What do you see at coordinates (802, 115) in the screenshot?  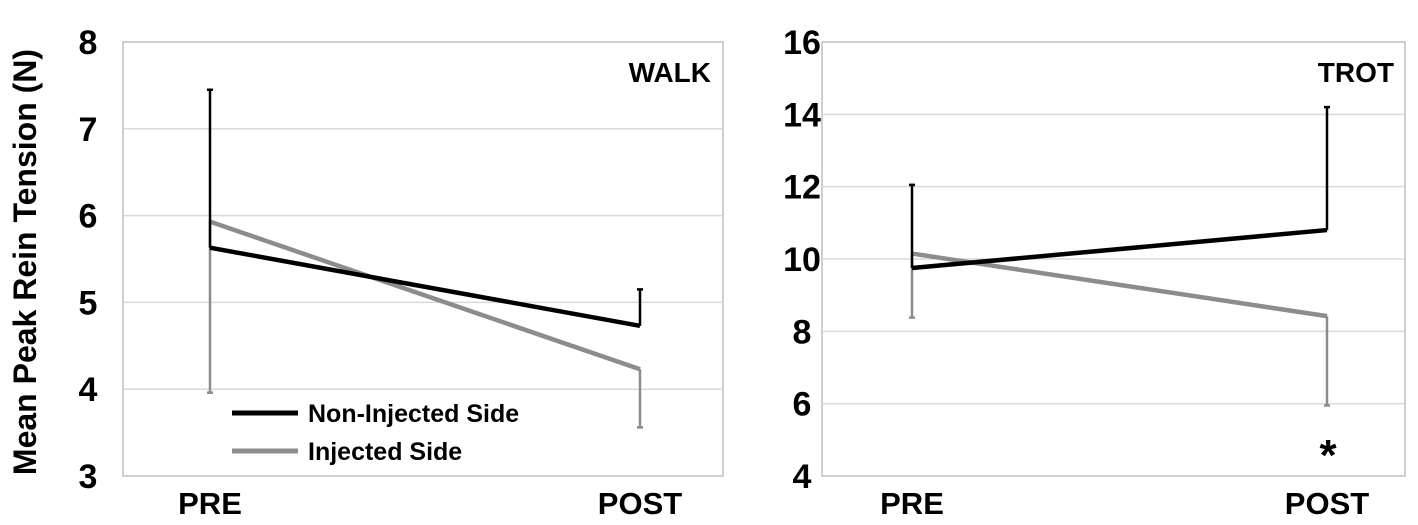 I see `trot-y-tick-label: 14` at bounding box center [802, 115].